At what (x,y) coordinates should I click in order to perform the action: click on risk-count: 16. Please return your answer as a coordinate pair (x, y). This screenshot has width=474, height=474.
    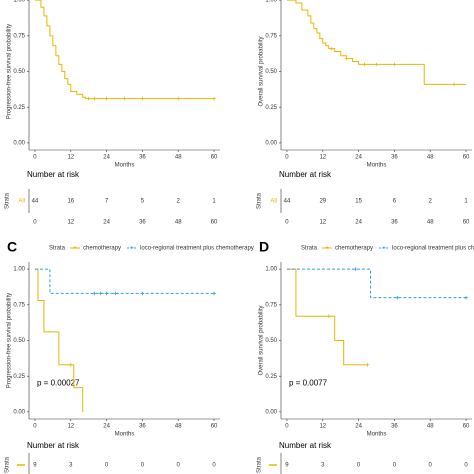
    Looking at the image, I should click on (70, 202).